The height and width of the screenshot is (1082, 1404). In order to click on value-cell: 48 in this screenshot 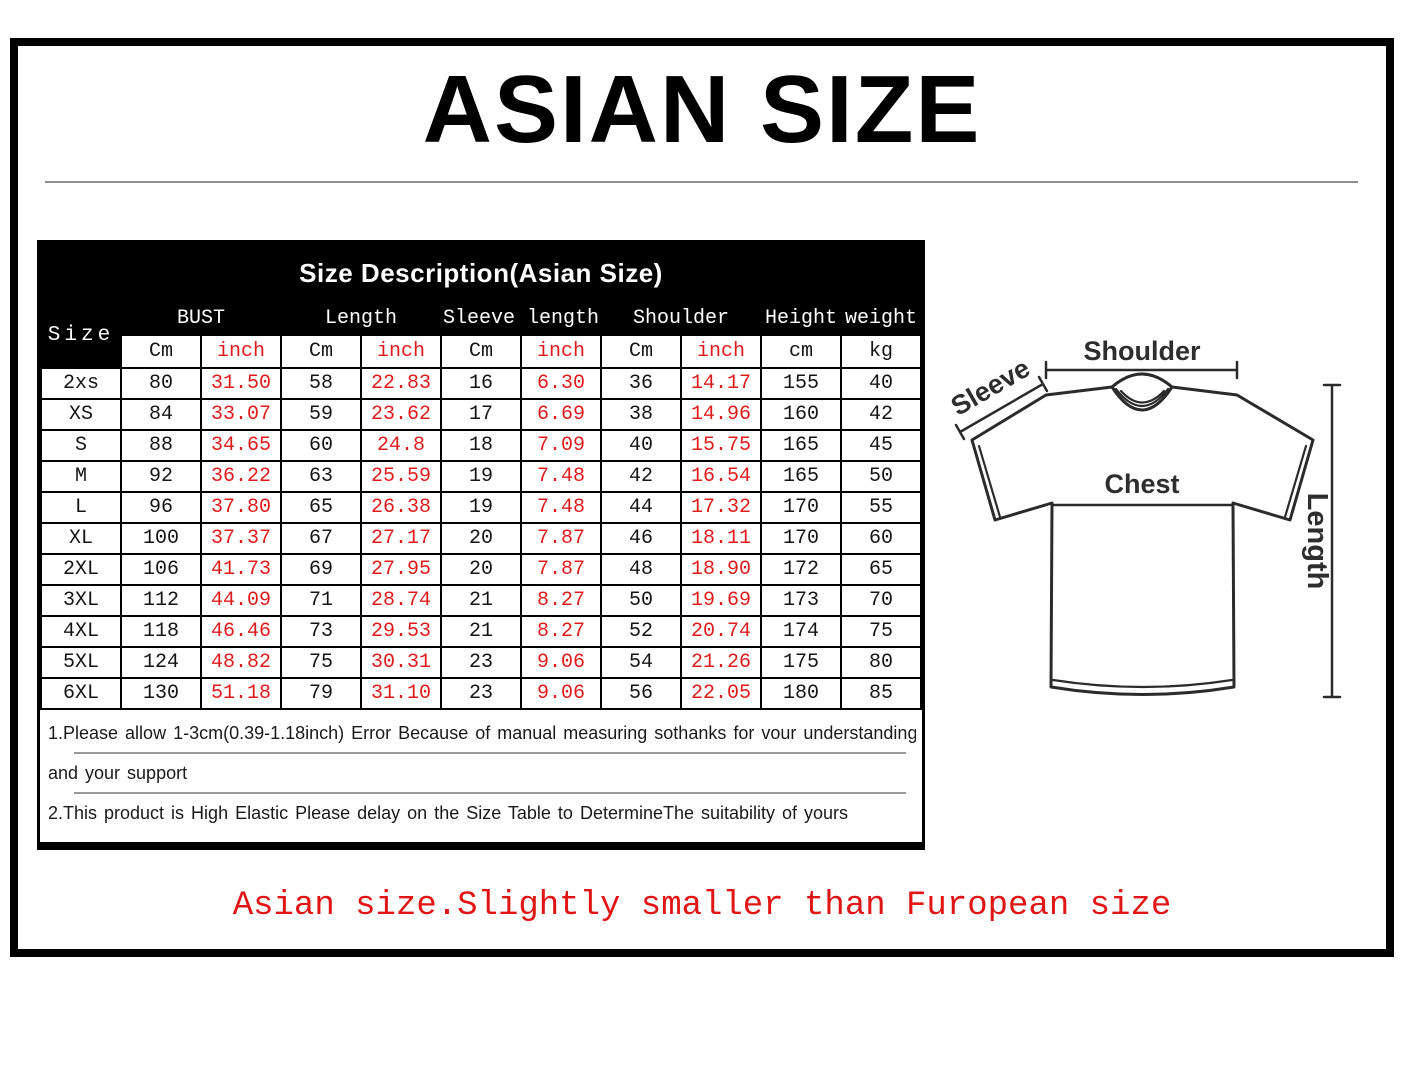, I will do `click(641, 569)`.